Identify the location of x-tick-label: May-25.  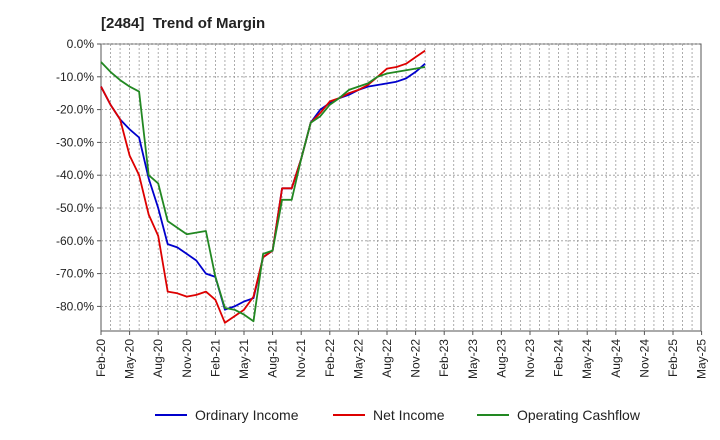
(702, 359).